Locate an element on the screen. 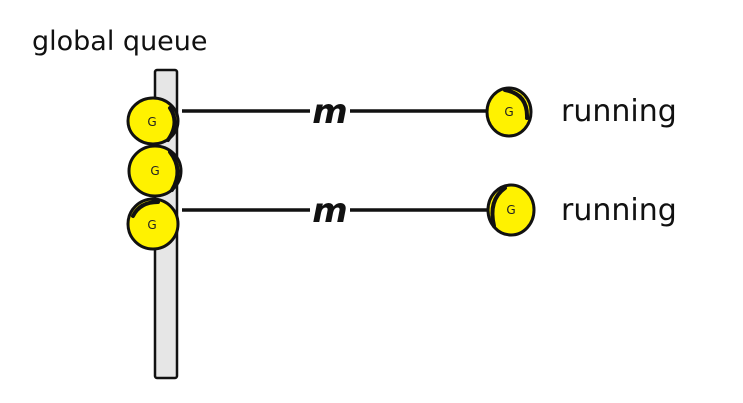  queue-goroutine-2: G is located at coordinates (155, 171).